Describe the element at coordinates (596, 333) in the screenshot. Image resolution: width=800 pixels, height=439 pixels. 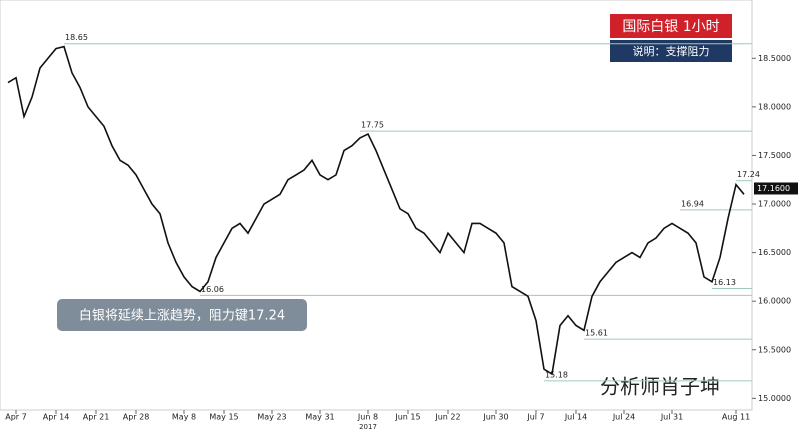
I see `level-label: 15.61` at that location.